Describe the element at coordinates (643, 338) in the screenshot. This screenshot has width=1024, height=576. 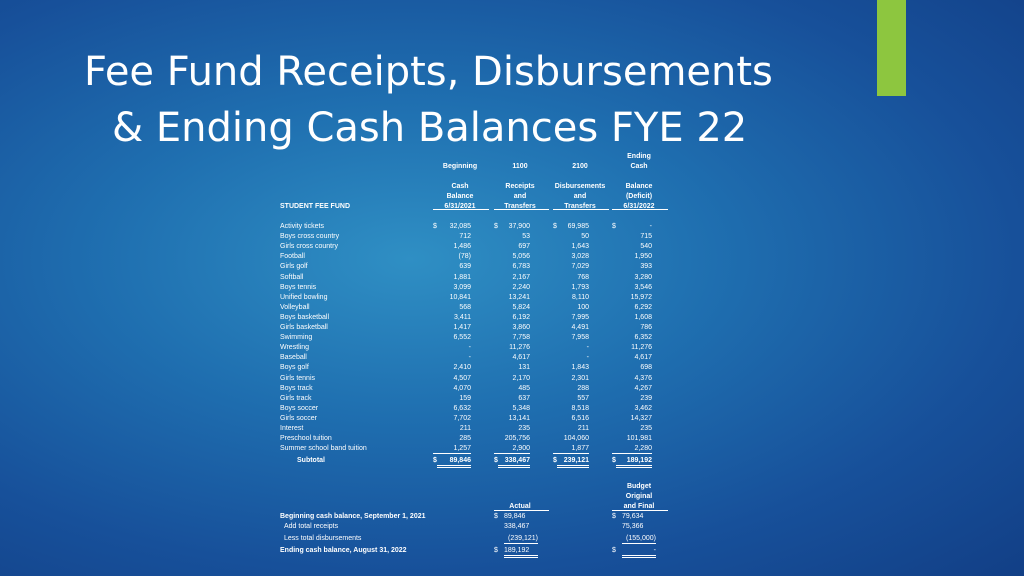
I see `cell-end: 6,352` at that location.